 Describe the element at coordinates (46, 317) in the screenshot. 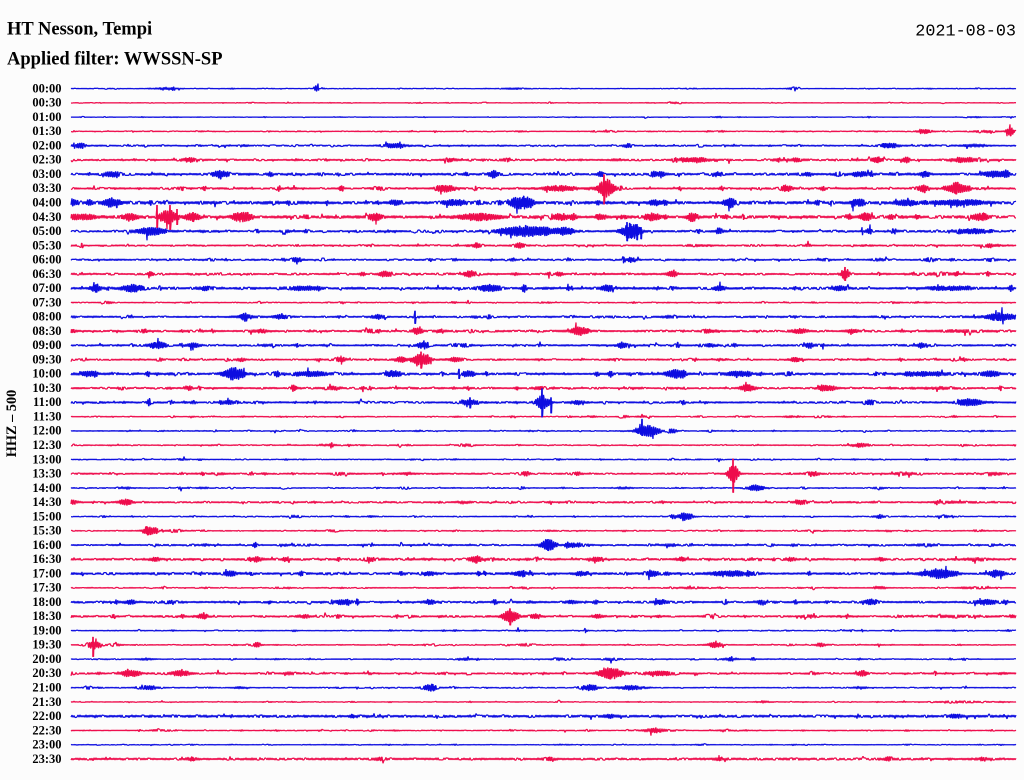

I see `svg-text: 08:00` at that location.